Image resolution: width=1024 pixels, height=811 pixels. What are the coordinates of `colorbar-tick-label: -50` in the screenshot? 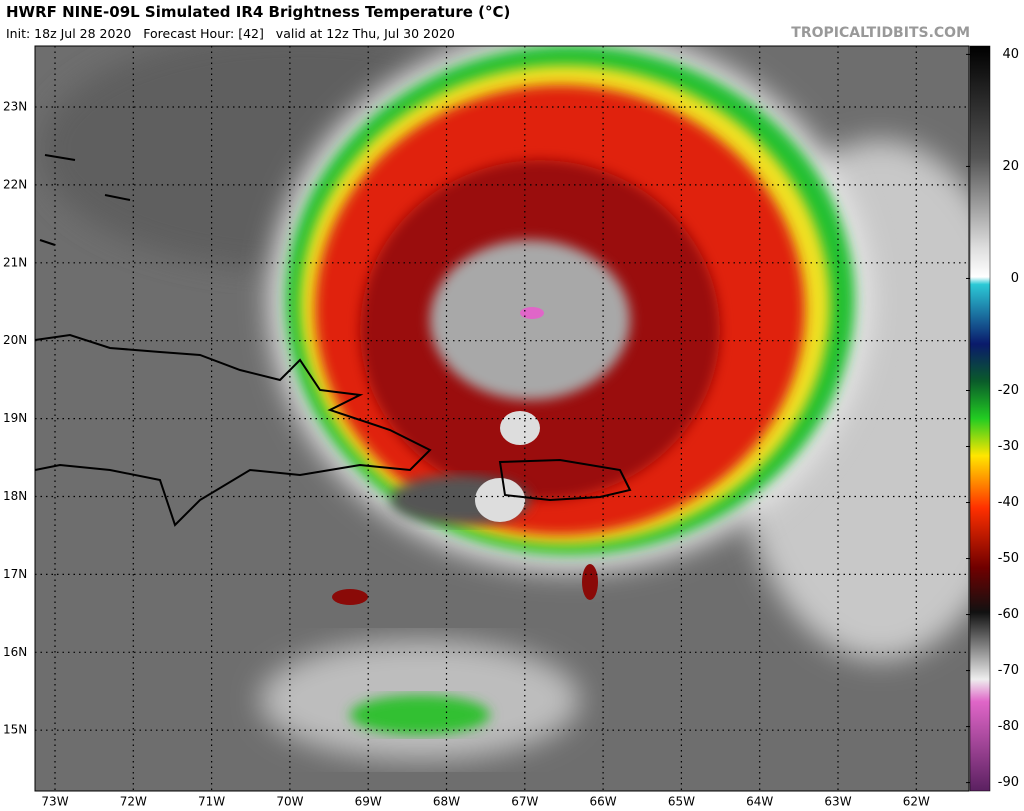 It's located at (1008, 558).